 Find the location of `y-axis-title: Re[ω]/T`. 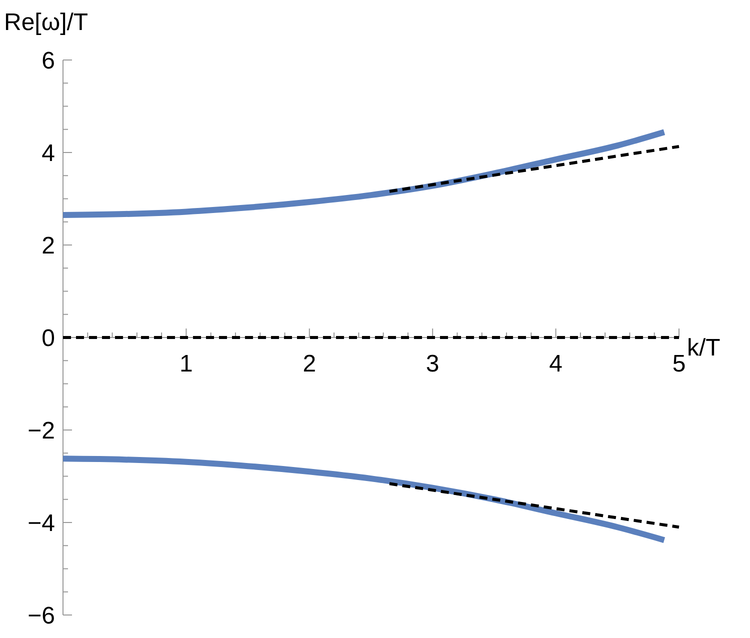

y-axis-title: Re[ω]/T is located at coordinates (46, 22).